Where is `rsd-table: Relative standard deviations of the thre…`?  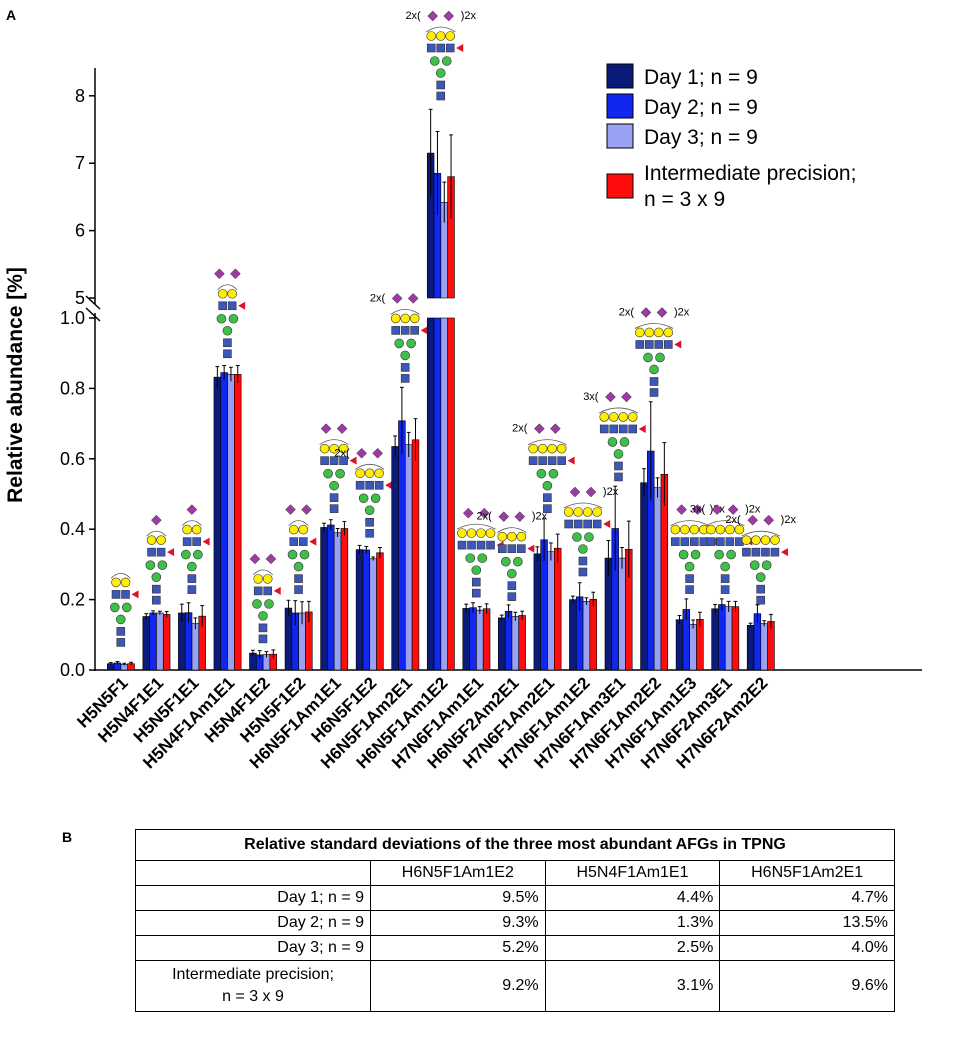 rsd-table: Relative standard deviations of the thre… is located at coordinates (515, 920).